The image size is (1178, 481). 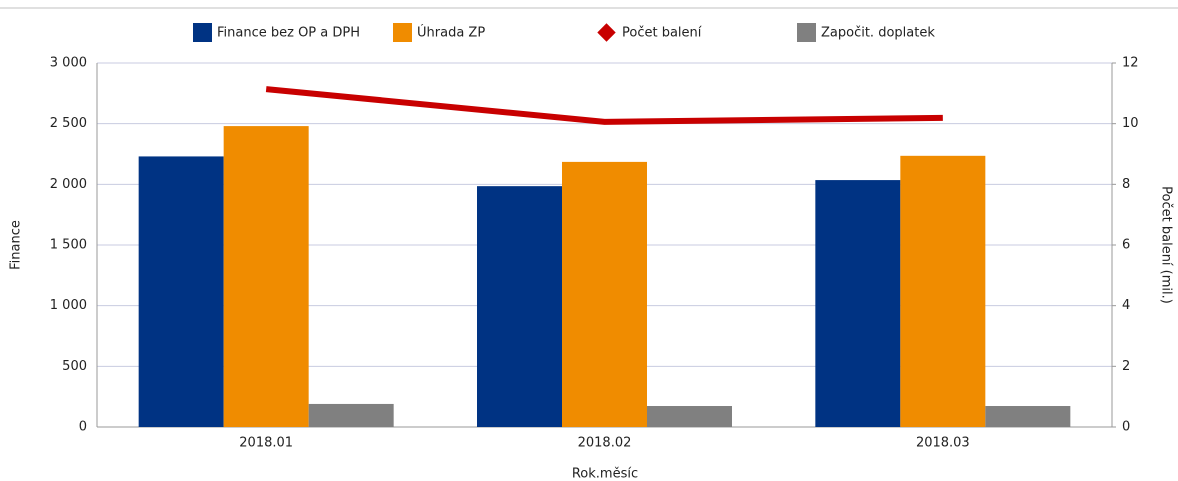 I want to click on y2-tick-label: 4, so click(x=1126, y=305).